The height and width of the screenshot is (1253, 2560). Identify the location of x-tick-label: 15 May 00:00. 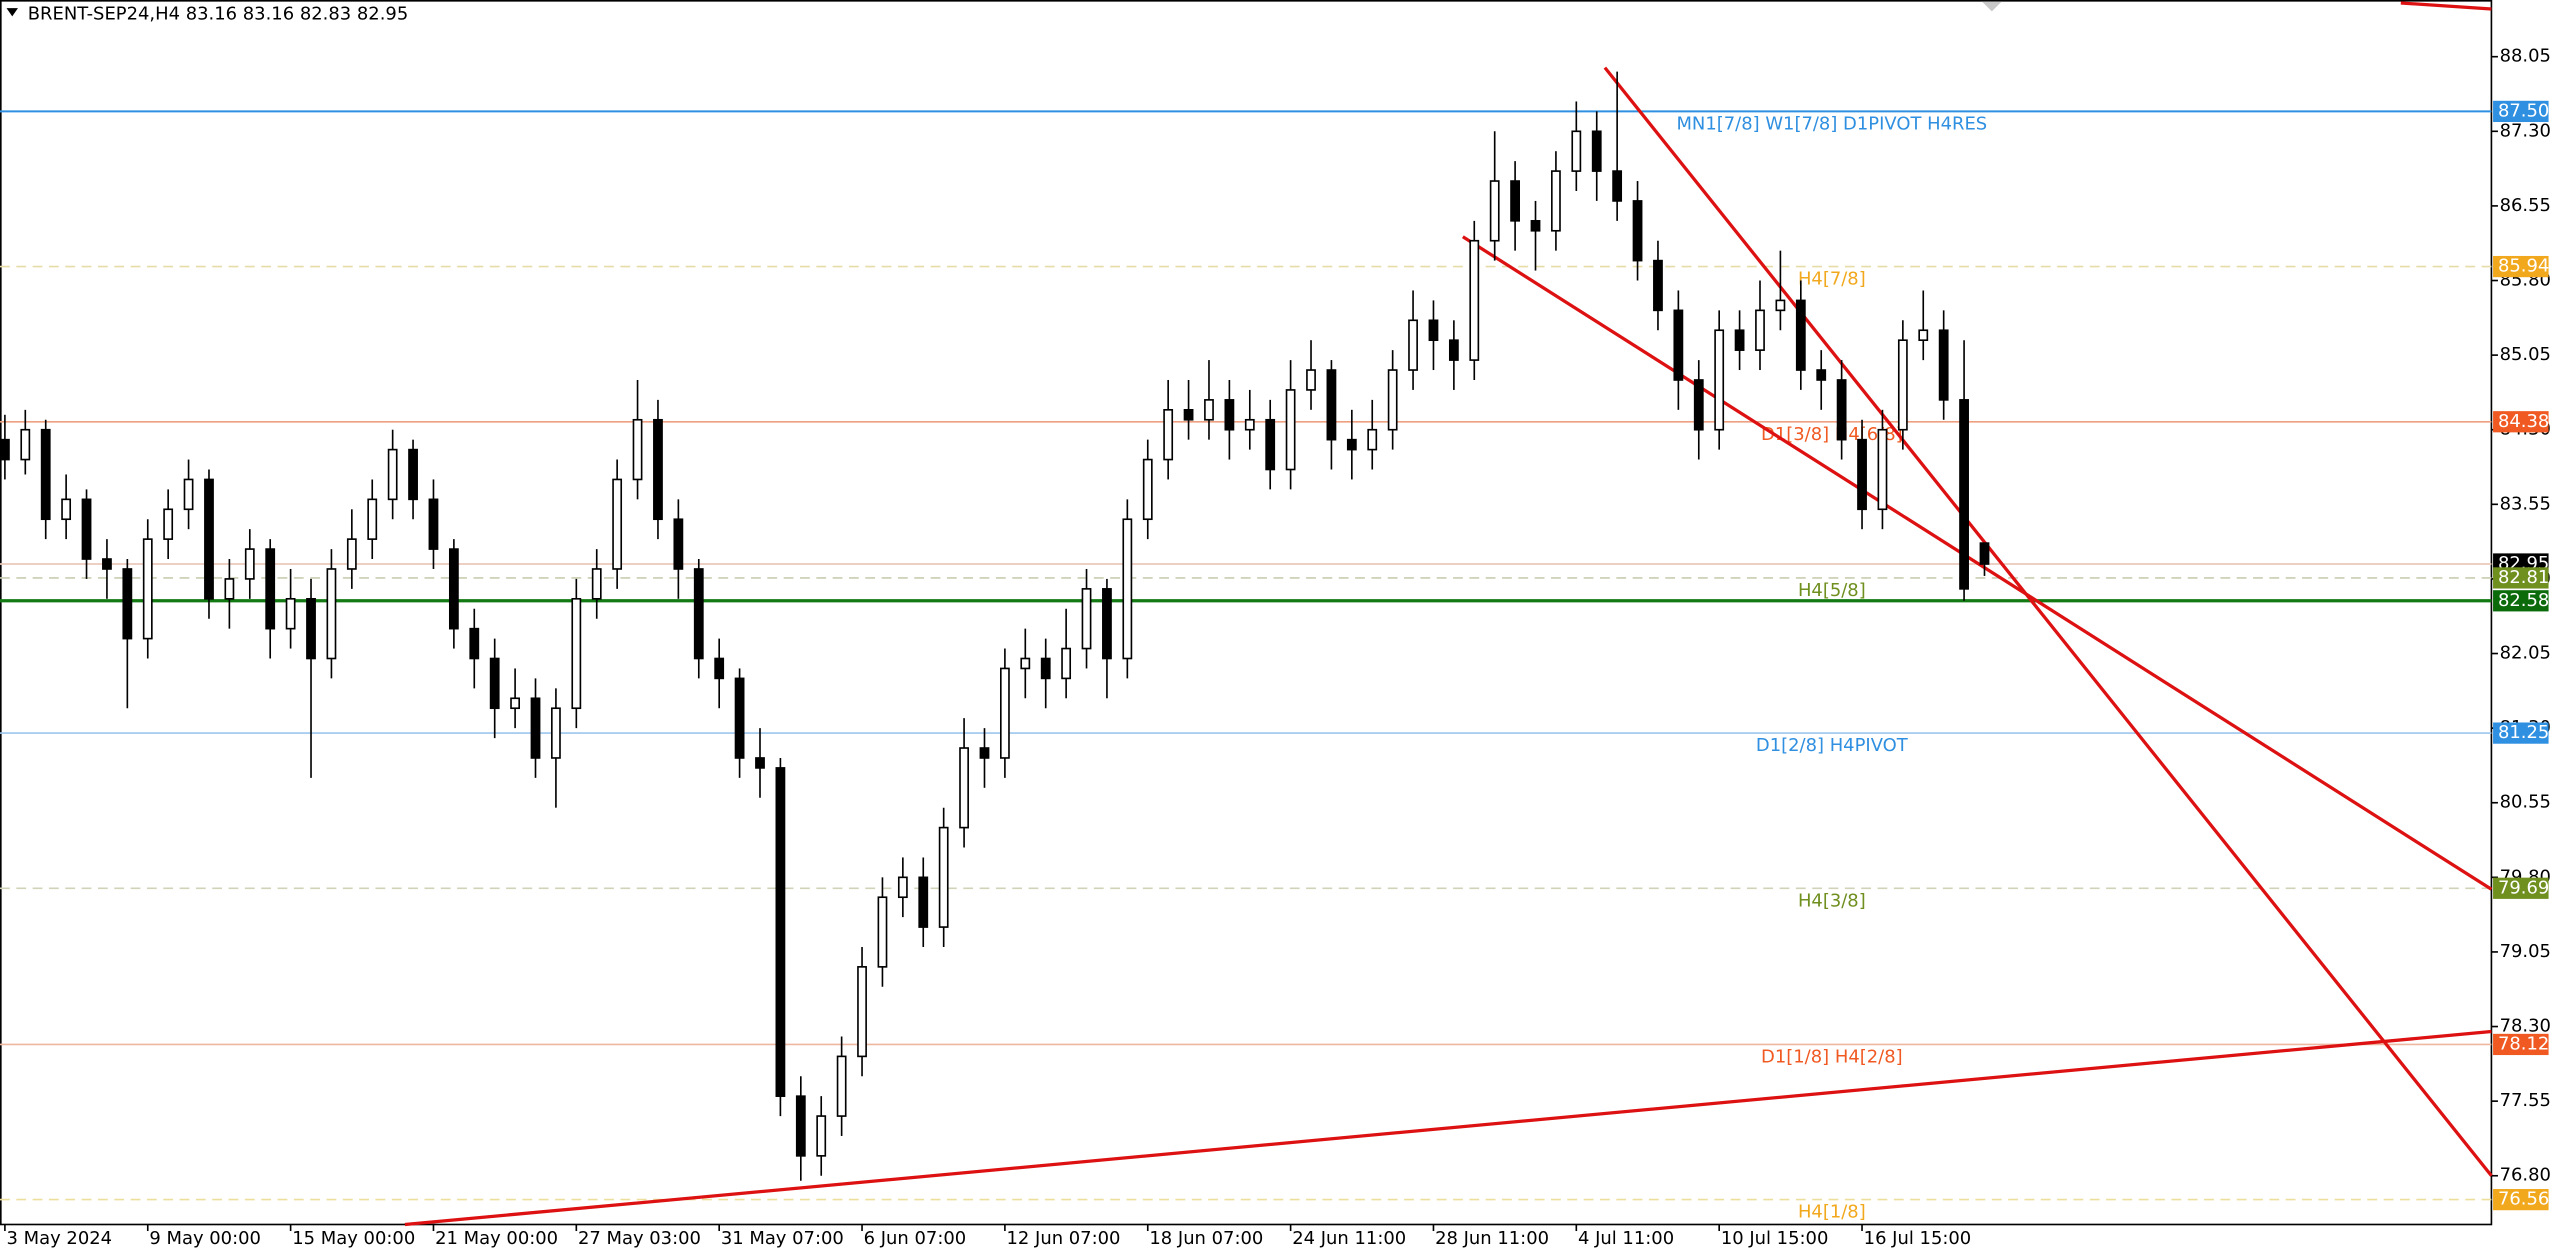
(353, 1238).